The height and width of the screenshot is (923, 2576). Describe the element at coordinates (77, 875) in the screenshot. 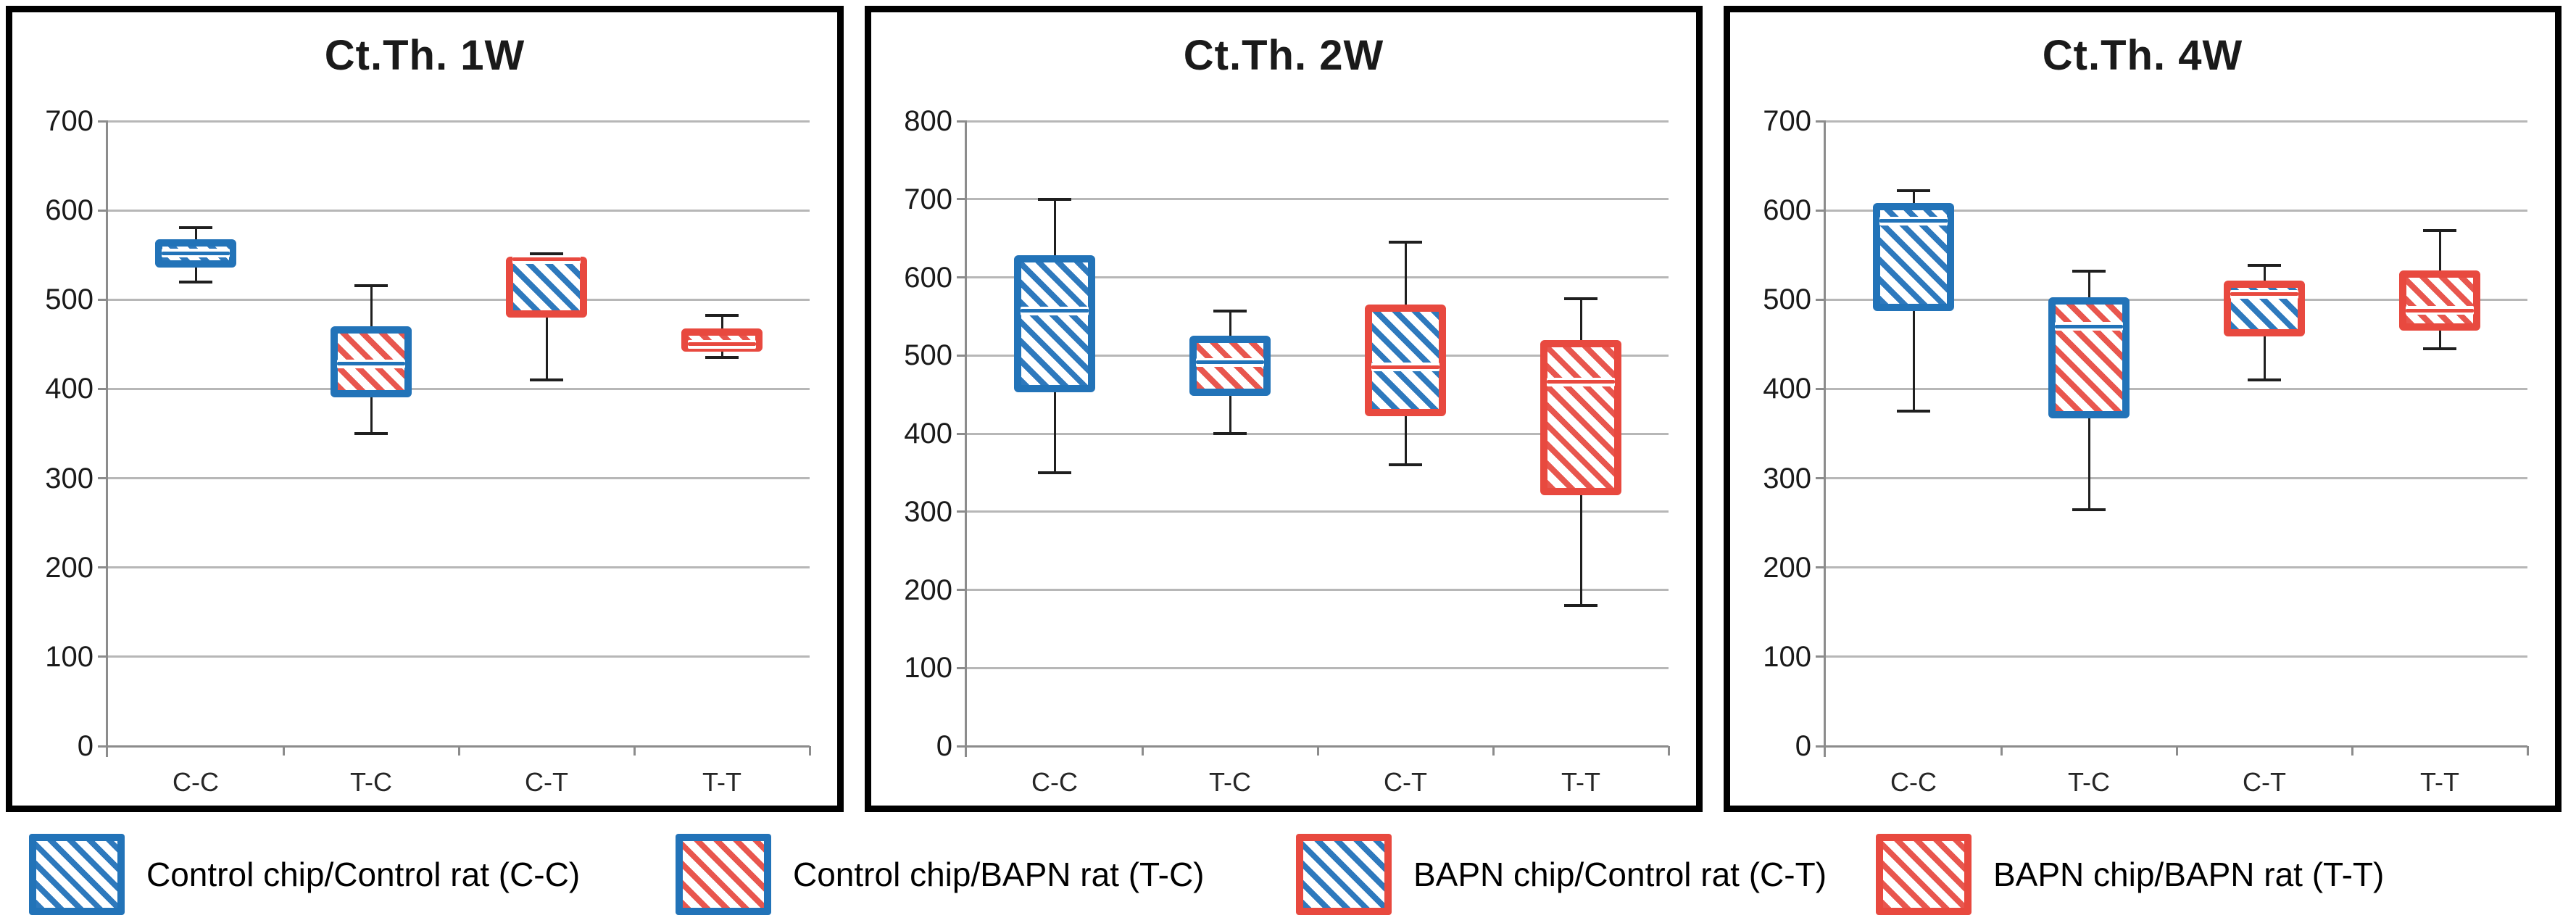

I see `legend-swatch-cc` at that location.